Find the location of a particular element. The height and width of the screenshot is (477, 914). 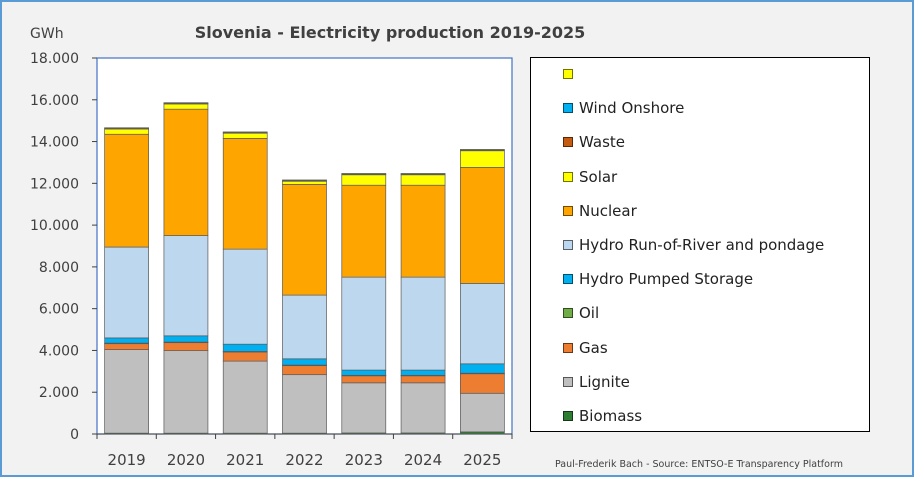

y-tick-label: 12.000 is located at coordinates (54, 184).